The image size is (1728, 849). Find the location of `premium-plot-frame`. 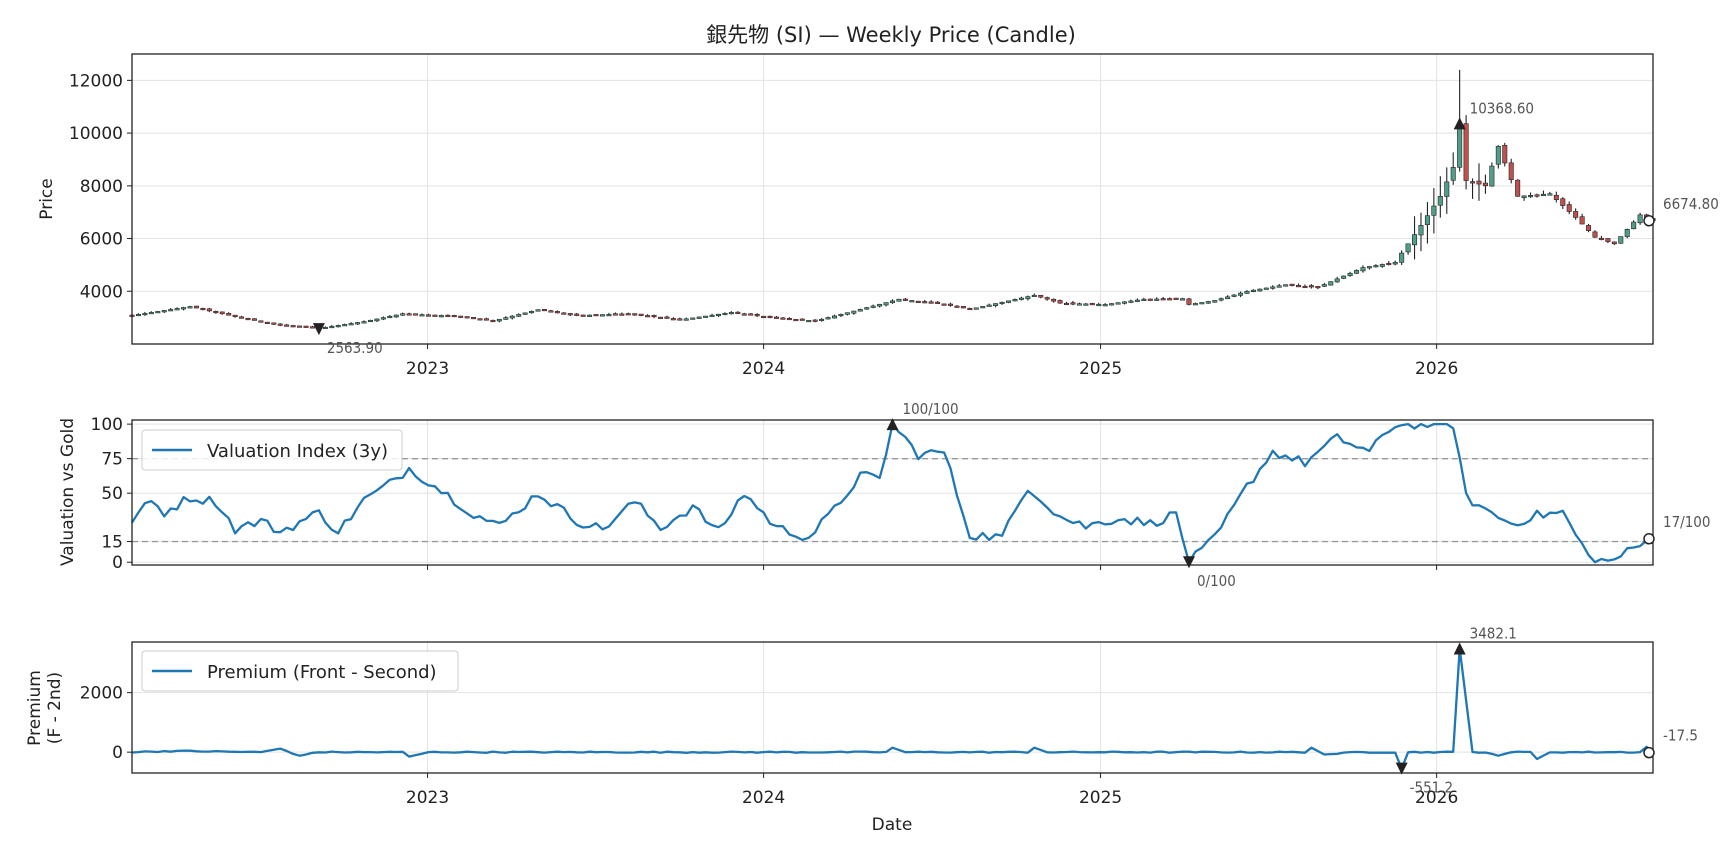

premium-plot-frame is located at coordinates (892, 707).